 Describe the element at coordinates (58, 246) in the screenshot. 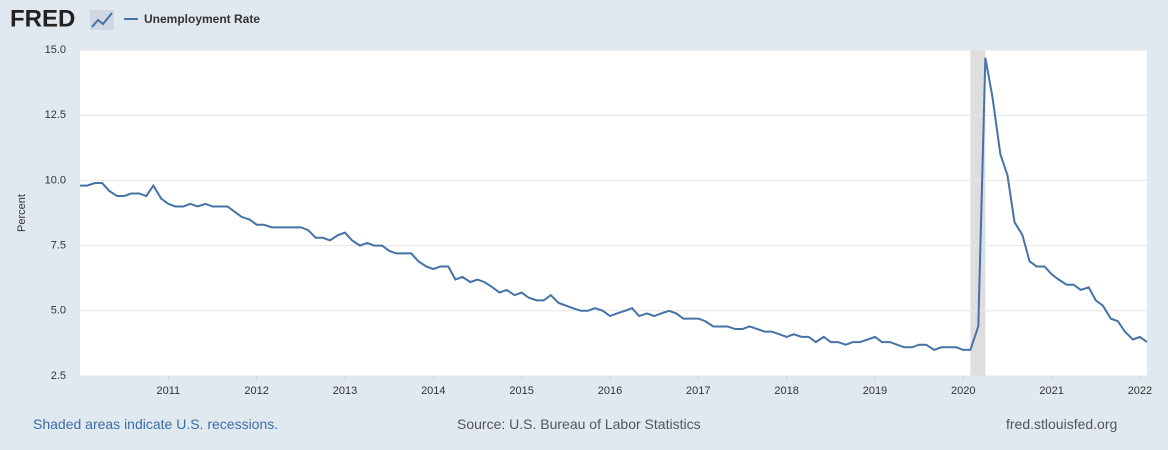

I see `y-tick-label: 7.5` at that location.